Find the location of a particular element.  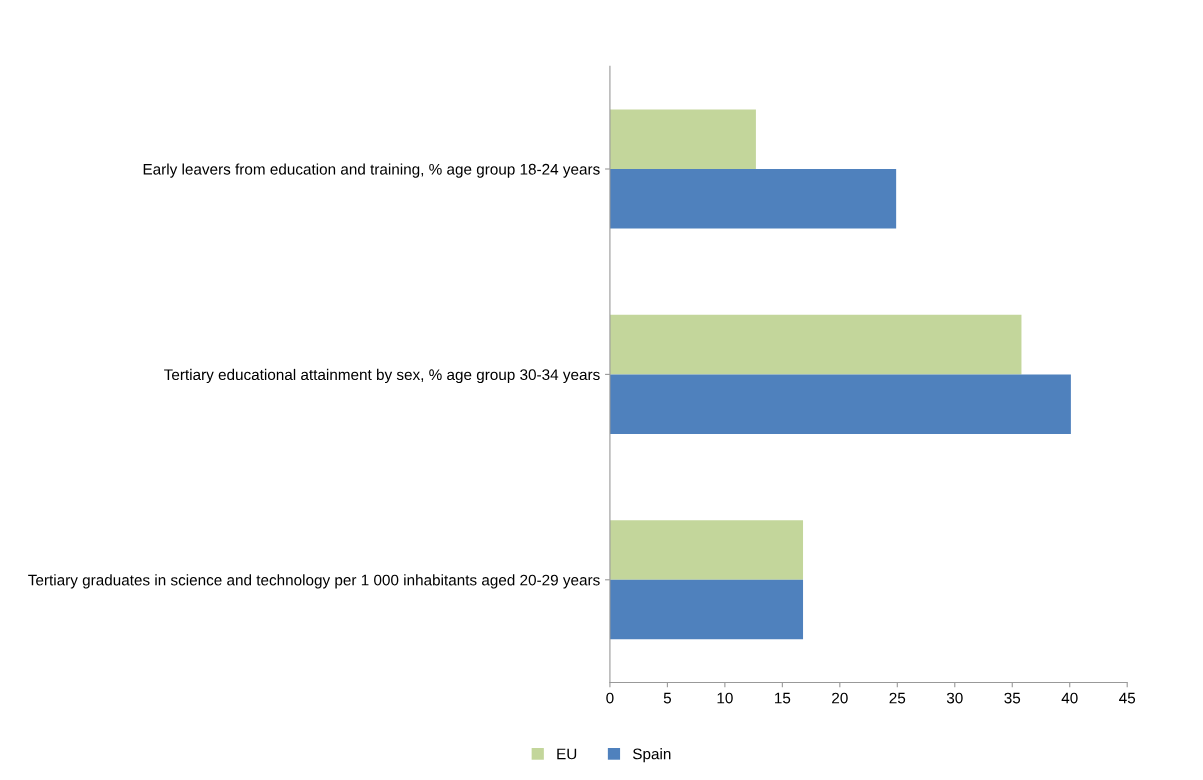

x-tick-label: 0 is located at coordinates (610, 698).